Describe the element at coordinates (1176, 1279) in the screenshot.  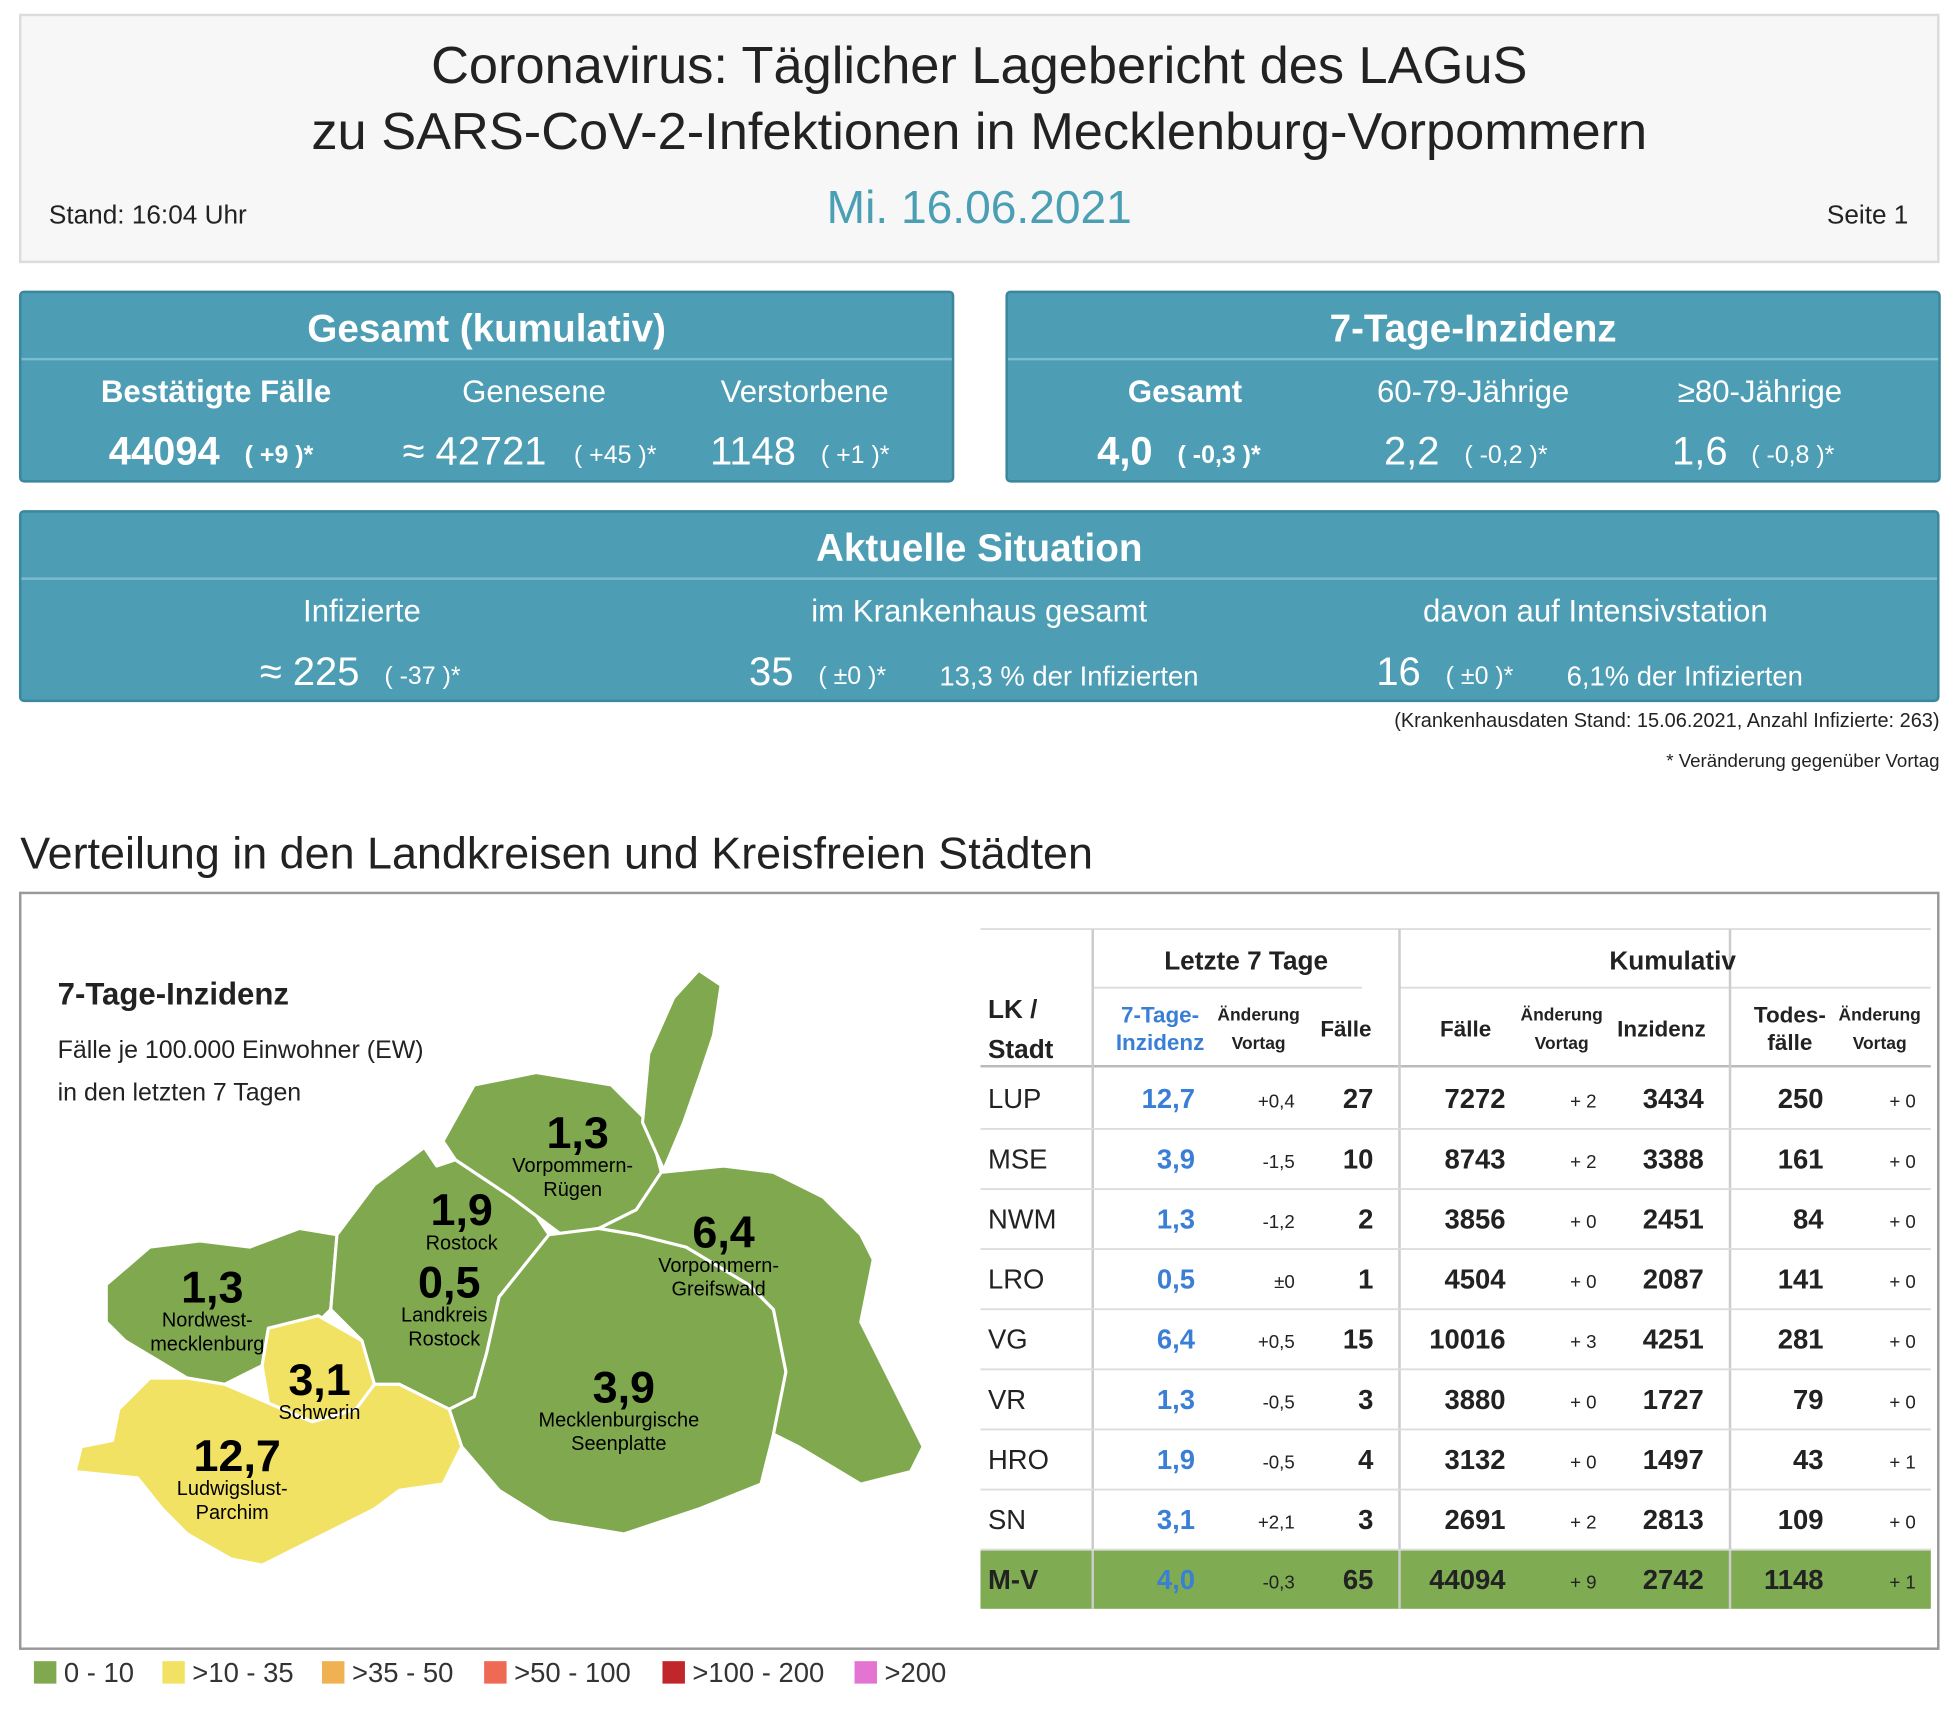
I see `table-cell: 0,5` at that location.